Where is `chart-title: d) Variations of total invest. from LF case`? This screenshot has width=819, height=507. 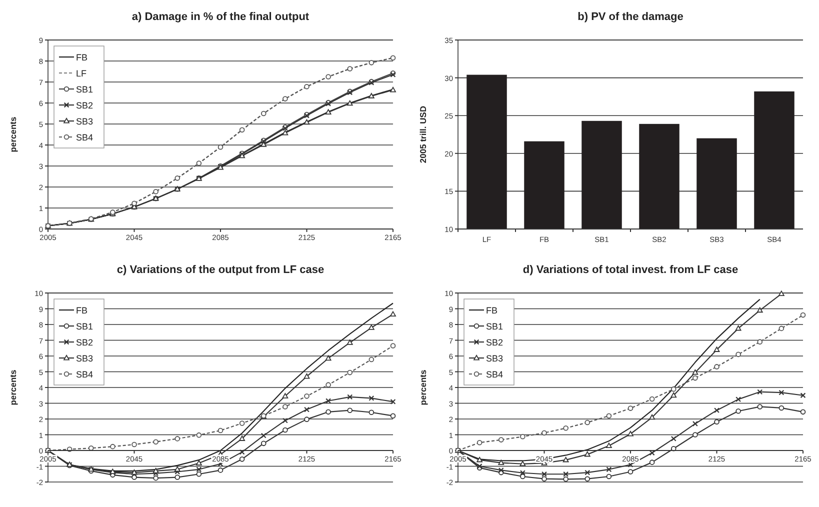
chart-title: d) Variations of total invest. from LF case is located at coordinates (630, 270).